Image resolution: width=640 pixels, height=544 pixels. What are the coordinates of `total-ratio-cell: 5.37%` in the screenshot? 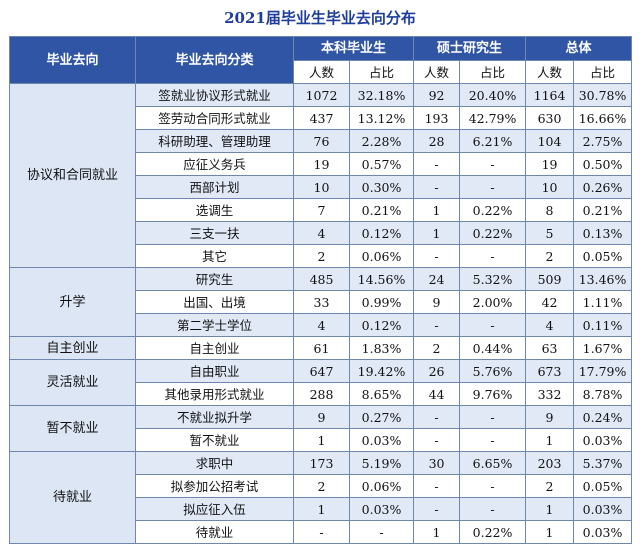 It's located at (603, 463).